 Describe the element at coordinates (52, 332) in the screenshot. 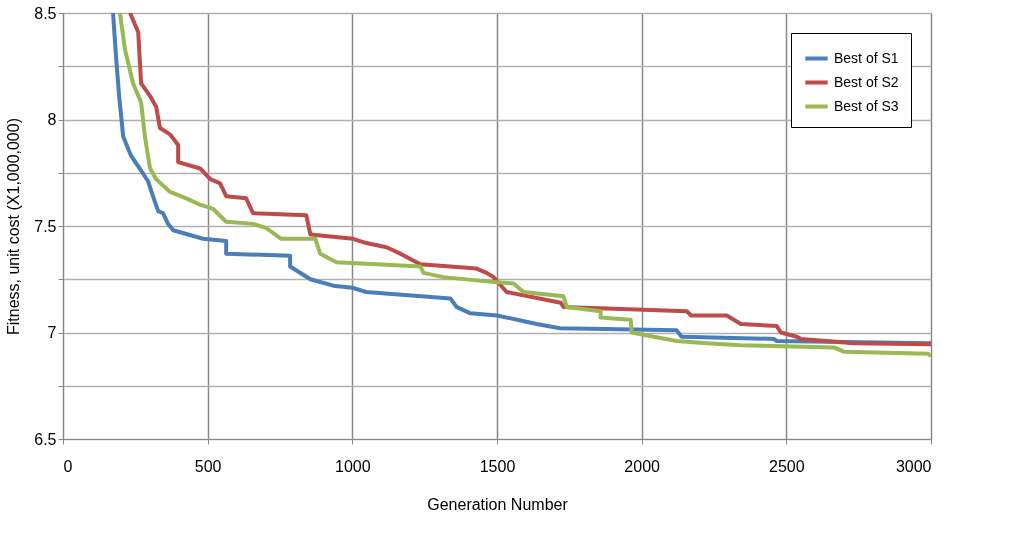

I see `y-tick-label: 7` at that location.